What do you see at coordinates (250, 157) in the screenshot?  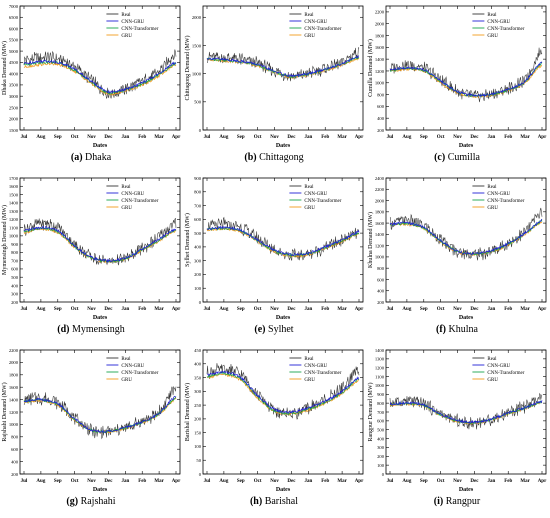 I see `panel-letter: (b)` at bounding box center [250, 157].